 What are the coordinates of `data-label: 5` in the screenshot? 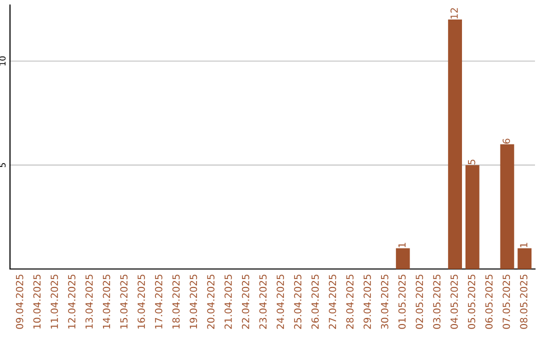 It's located at (472, 162).